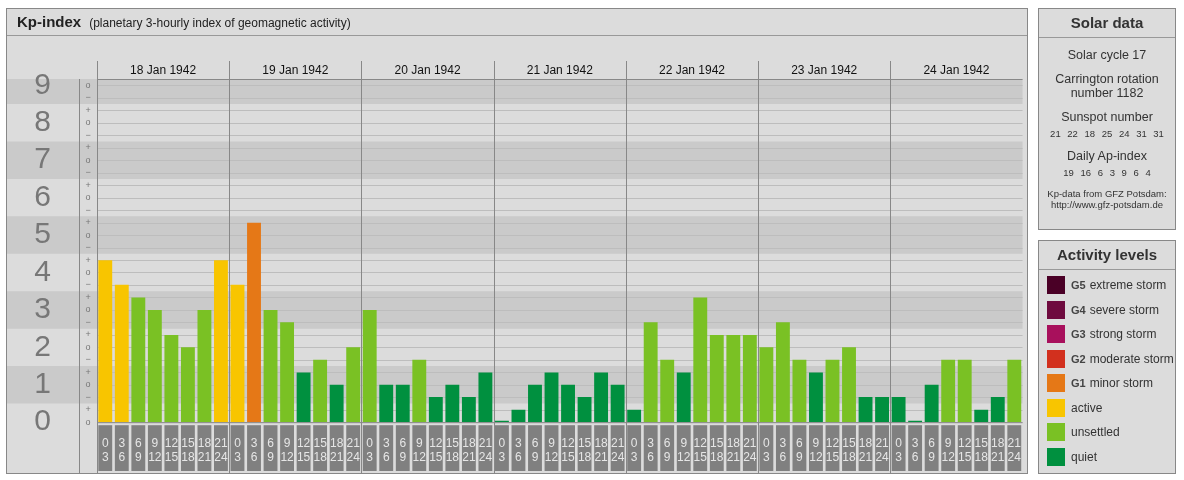 Image resolution: width=1184 pixels, height=480 pixels. I want to click on y-tick-label: 5, so click(42, 233).